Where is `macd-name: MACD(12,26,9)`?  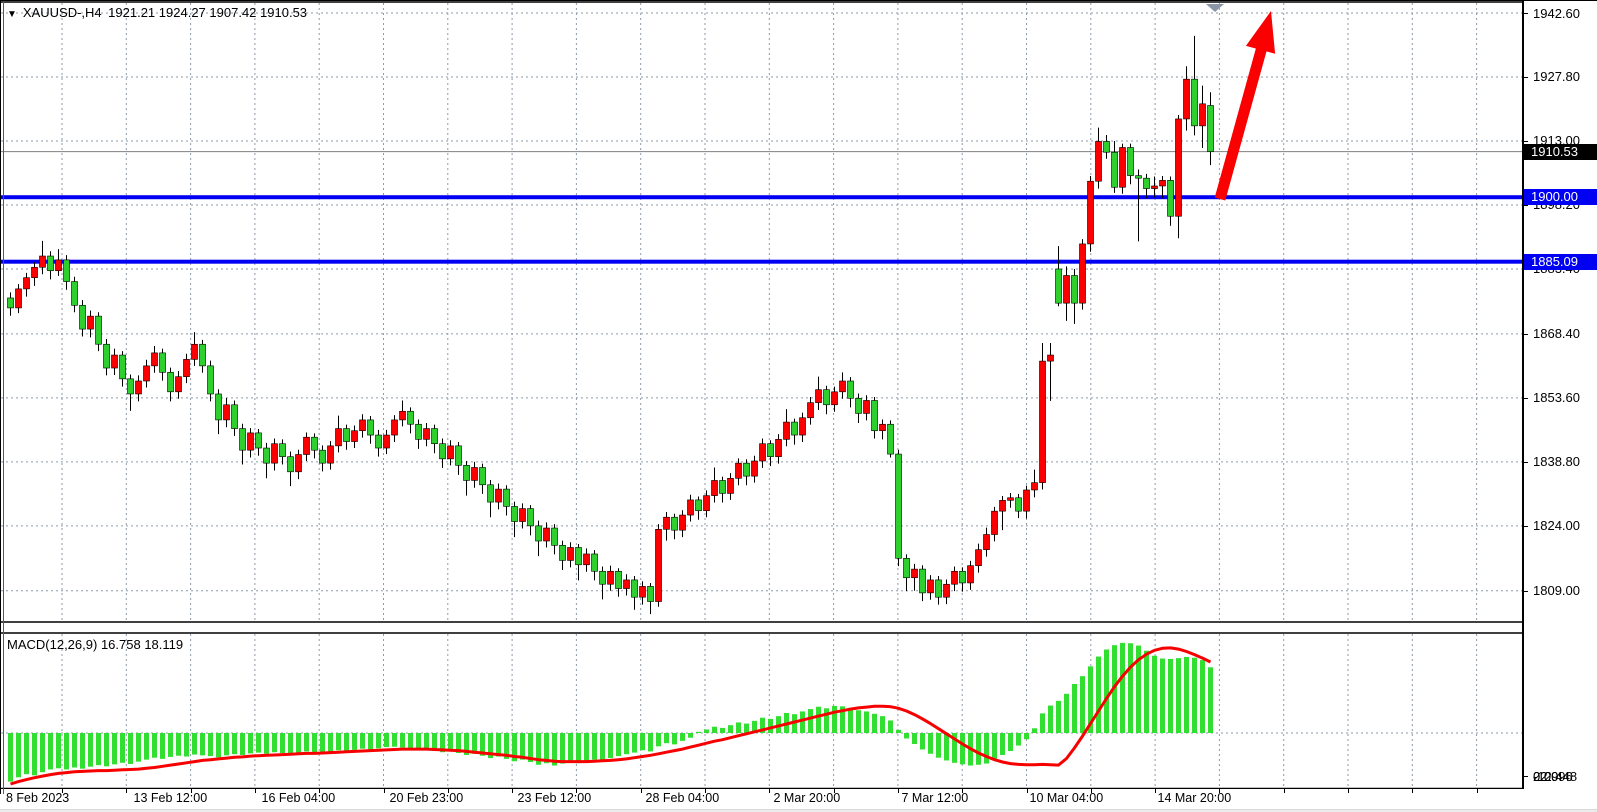 macd-name: MACD(12,26,9) is located at coordinates (52, 644).